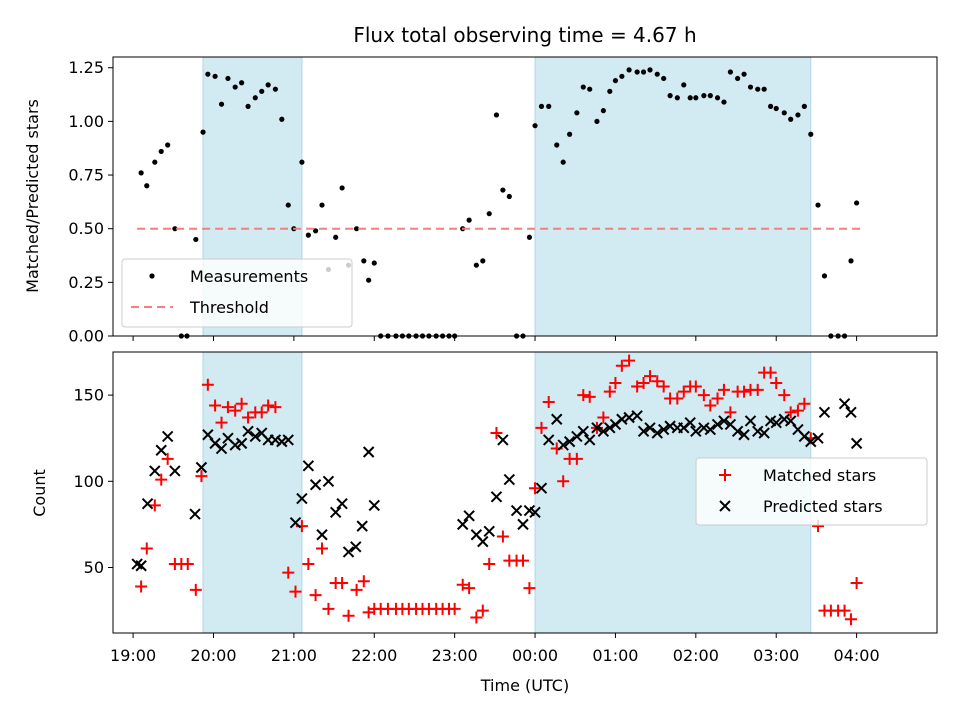 This screenshot has width=960, height=720. What do you see at coordinates (524, 685) in the screenshot?
I see `x-axis-label: Time (UTC)` at bounding box center [524, 685].